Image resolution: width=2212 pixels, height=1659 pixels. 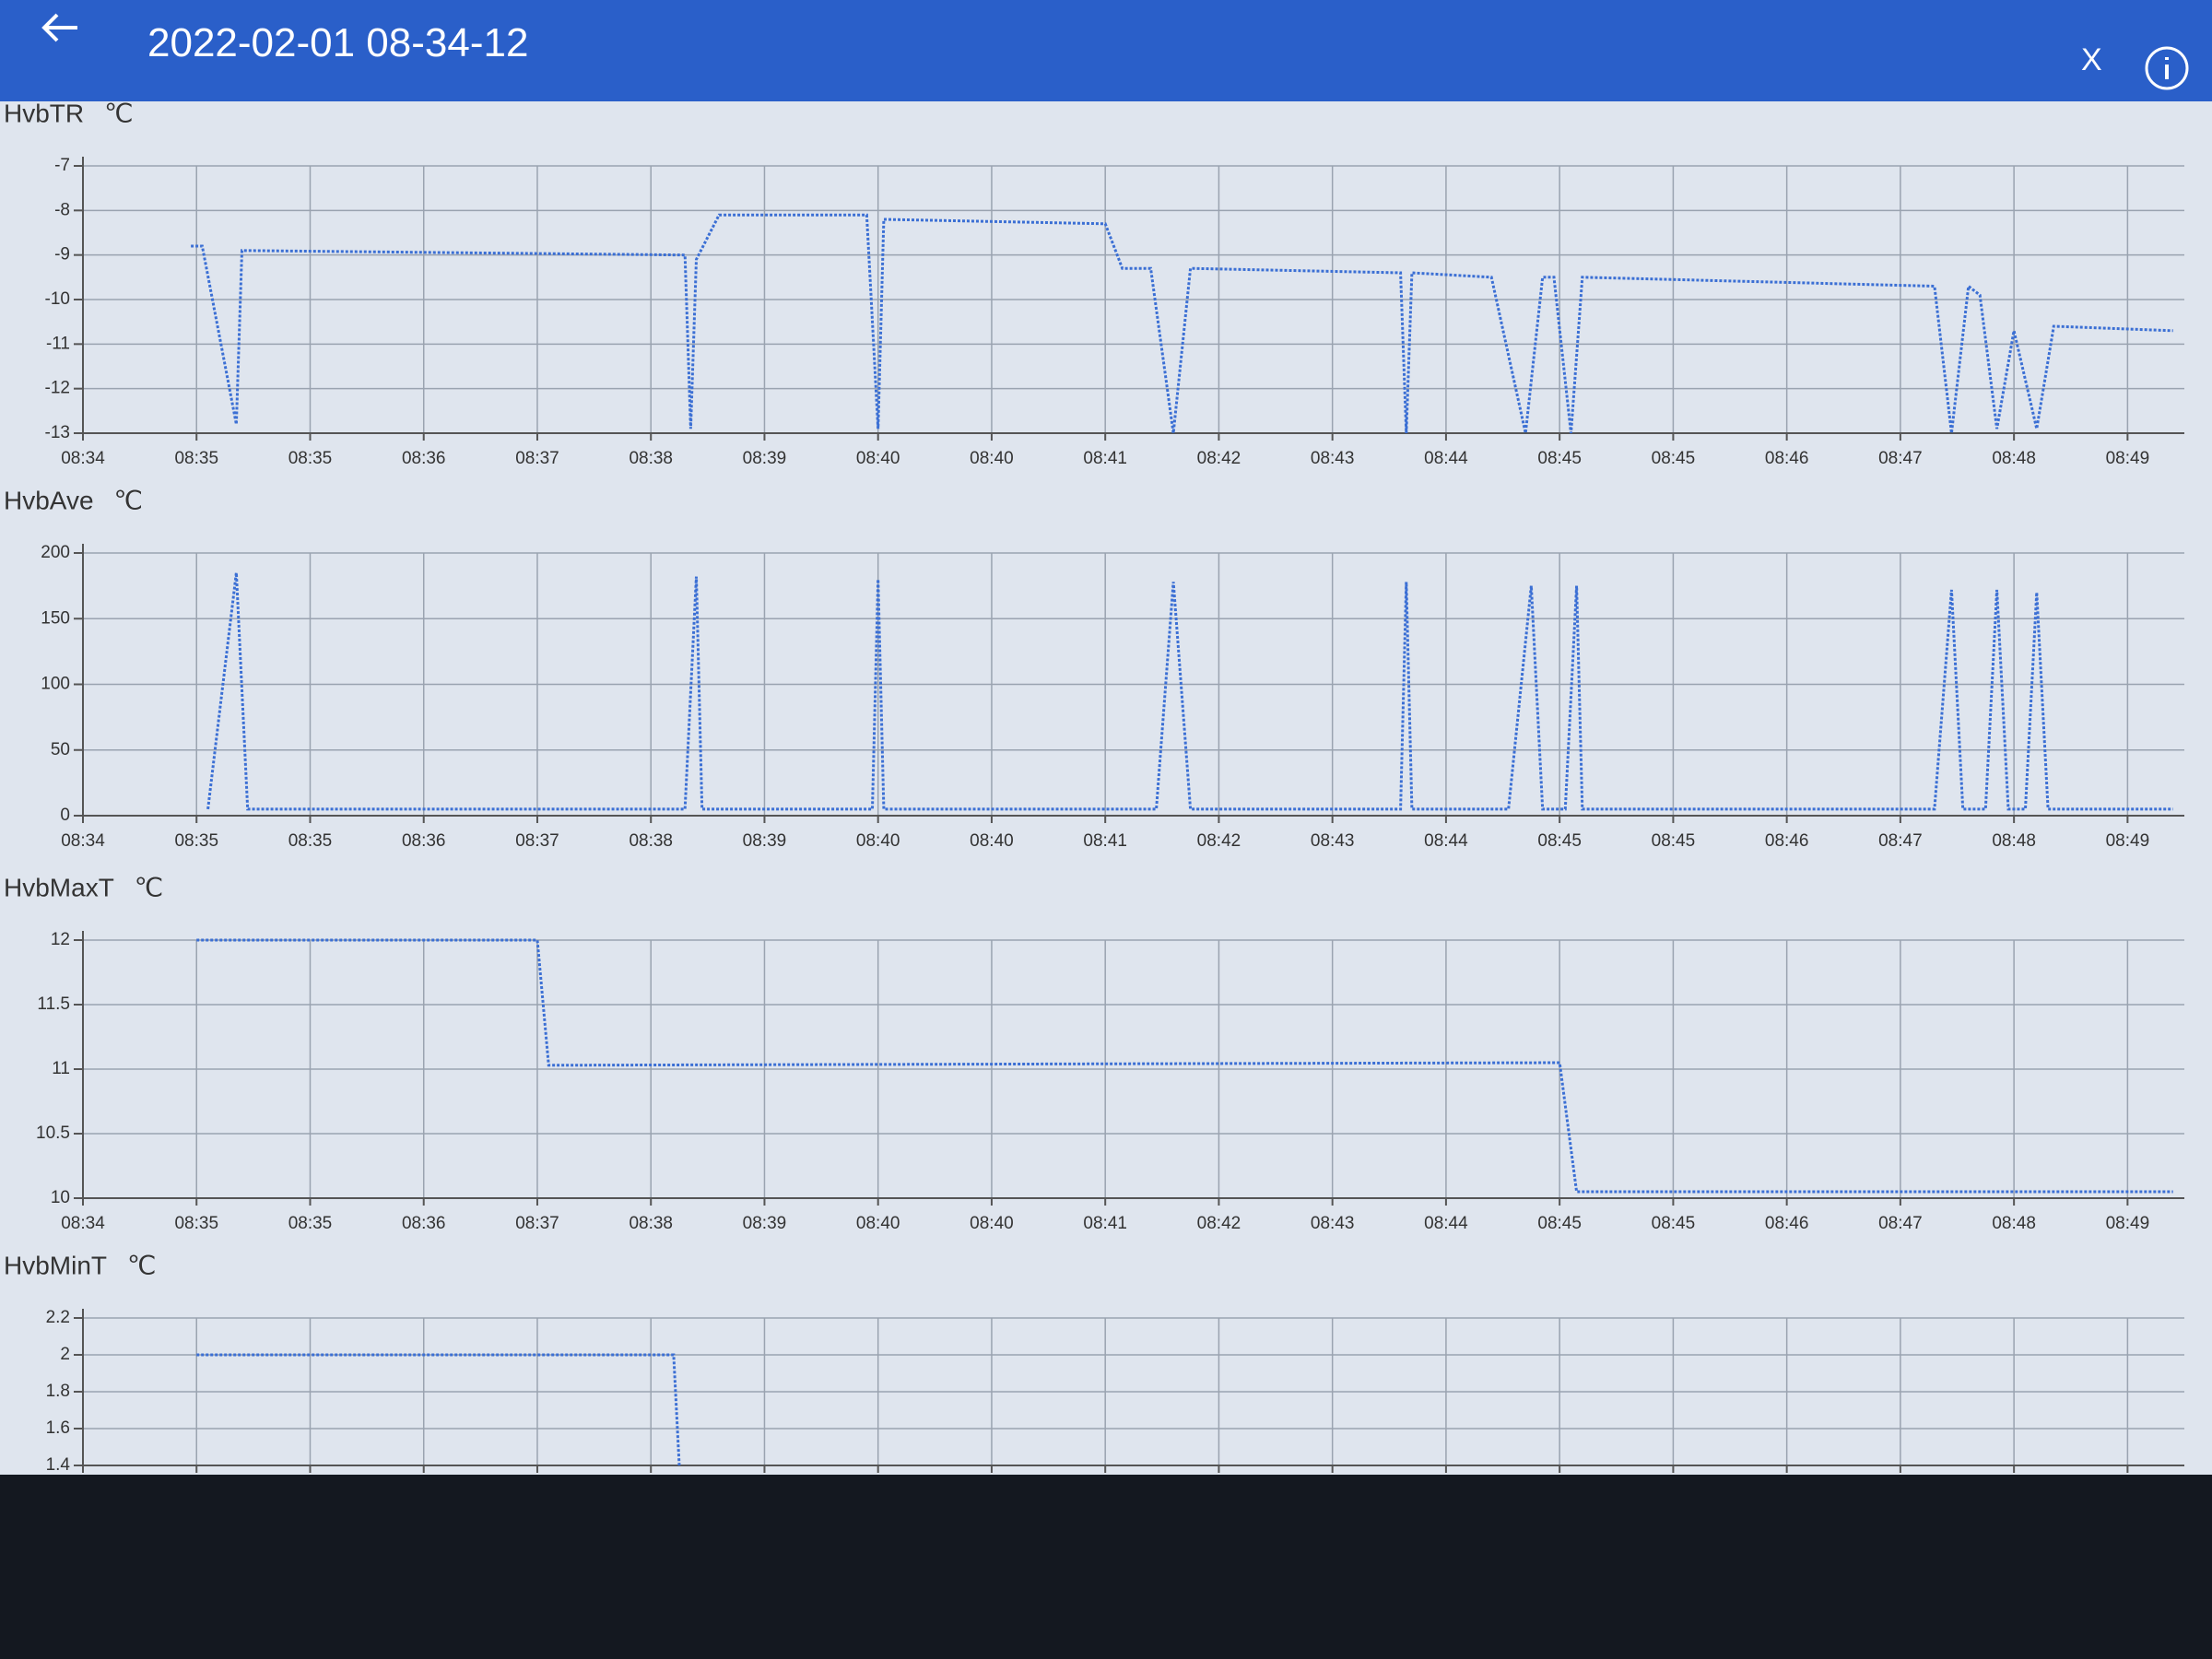 I want to click on y-tick-label: 11.5, so click(x=53, y=1004).